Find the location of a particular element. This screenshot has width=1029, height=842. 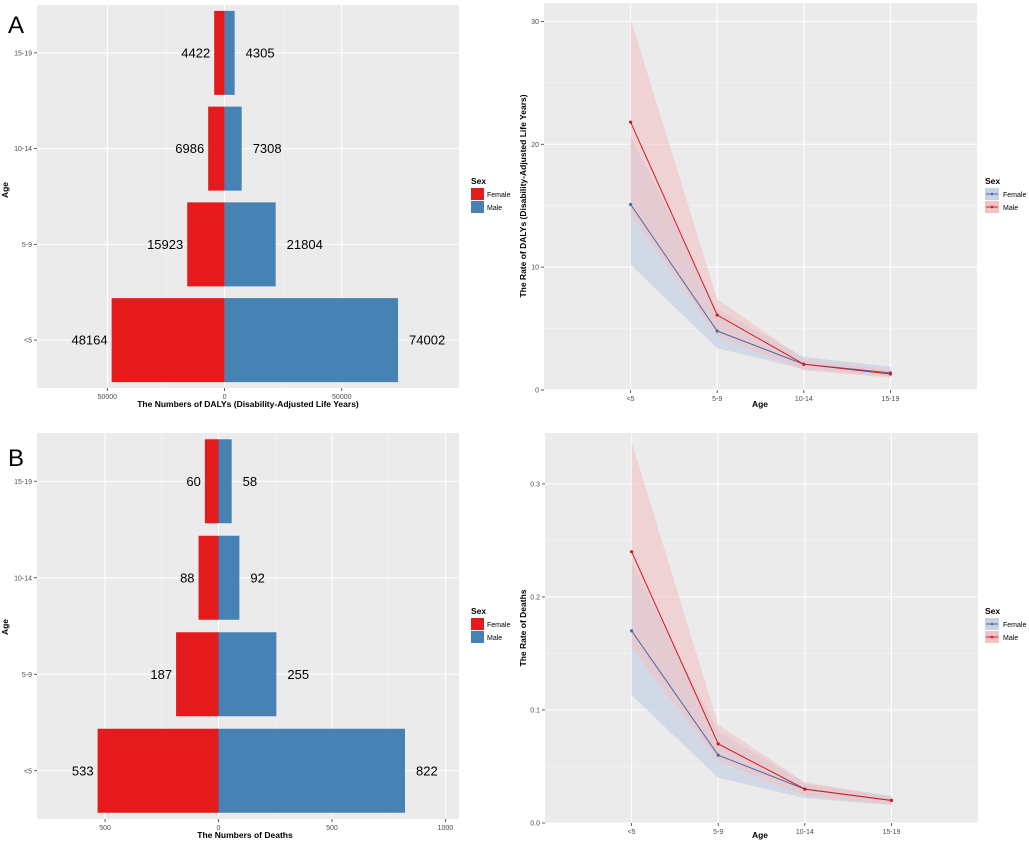

x-tick-label: 5-9 is located at coordinates (718, 832).